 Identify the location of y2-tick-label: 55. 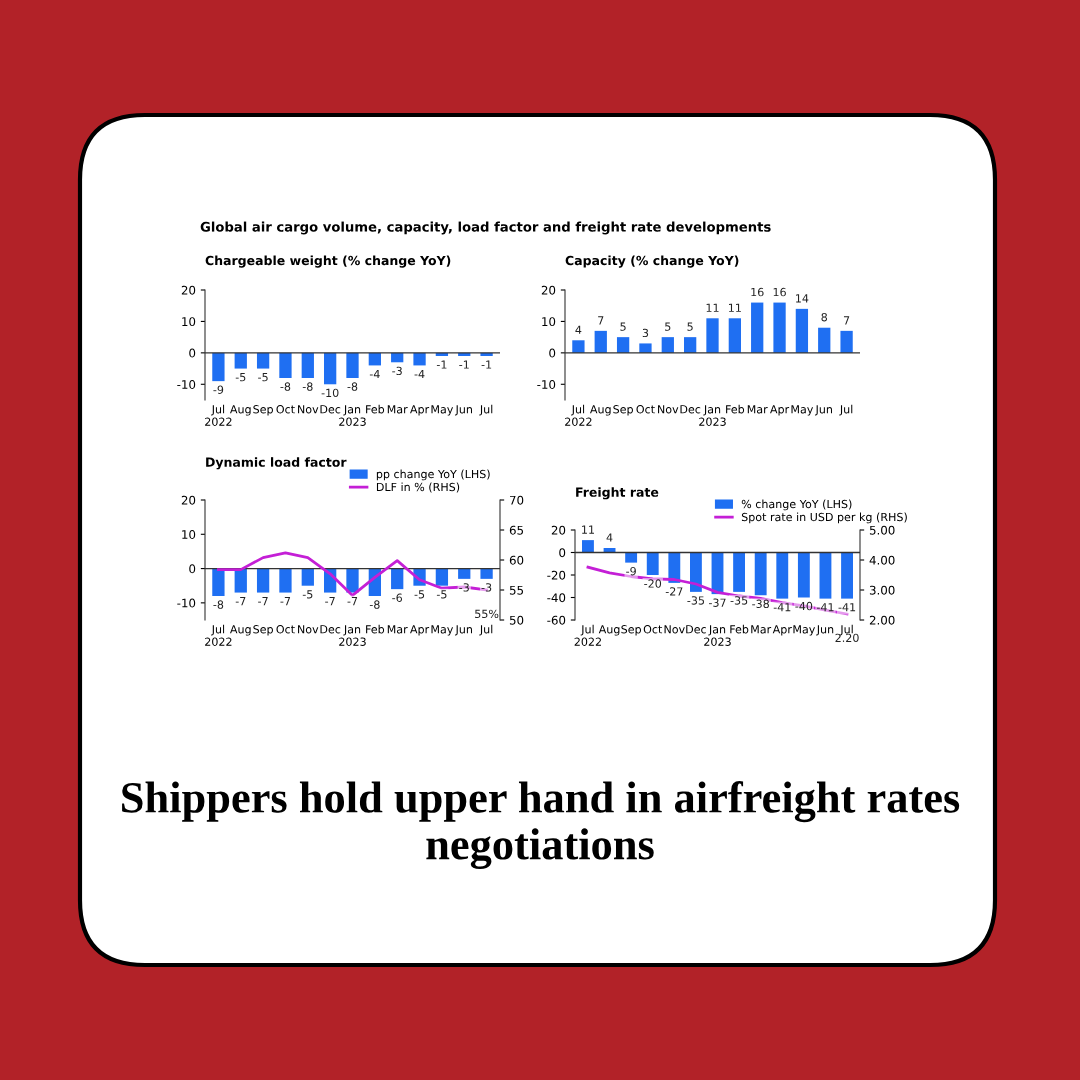
(516, 590).